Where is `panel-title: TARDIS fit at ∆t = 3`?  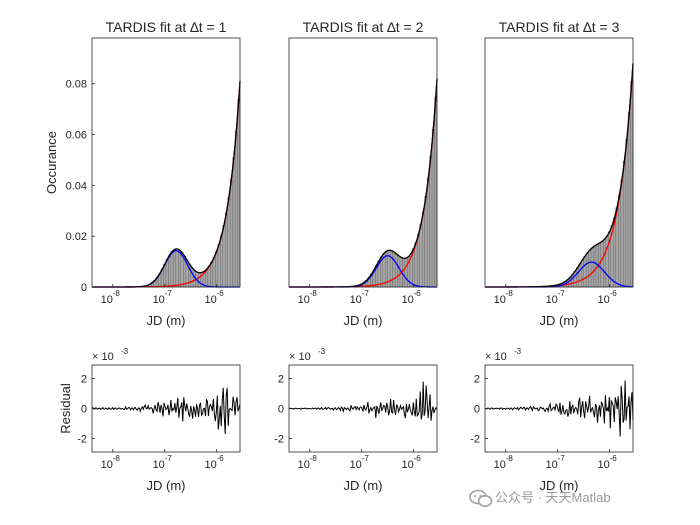
panel-title: TARDIS fit at ∆t = 3 is located at coordinates (559, 27).